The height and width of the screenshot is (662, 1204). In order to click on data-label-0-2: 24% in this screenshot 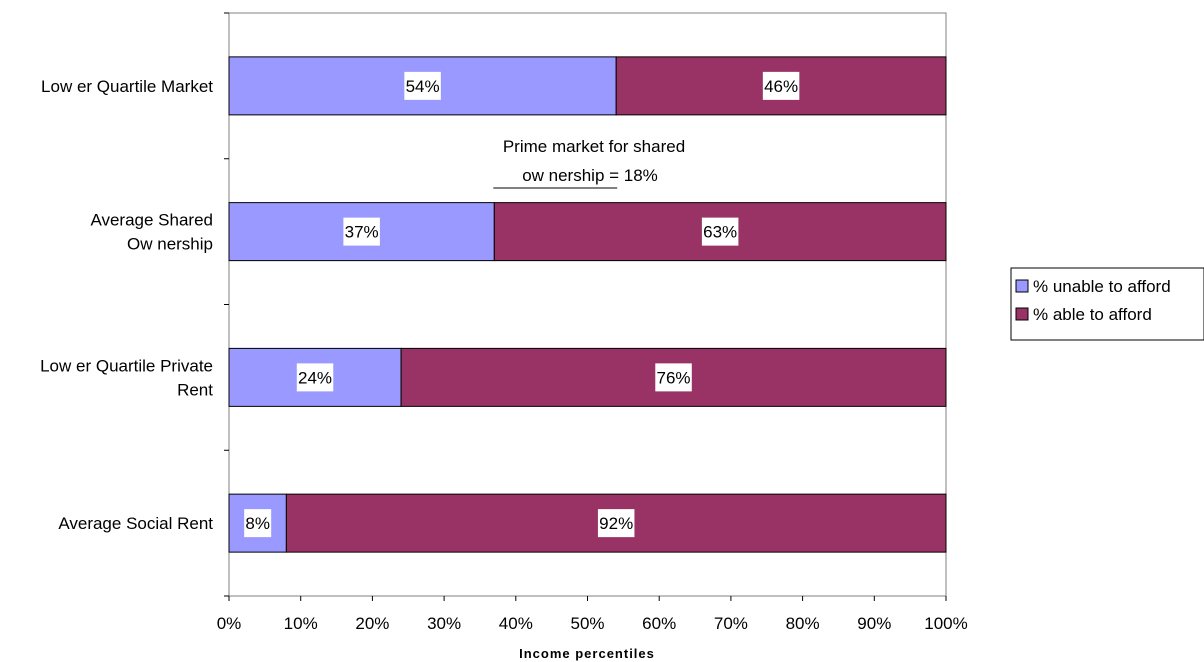, I will do `click(315, 377)`.